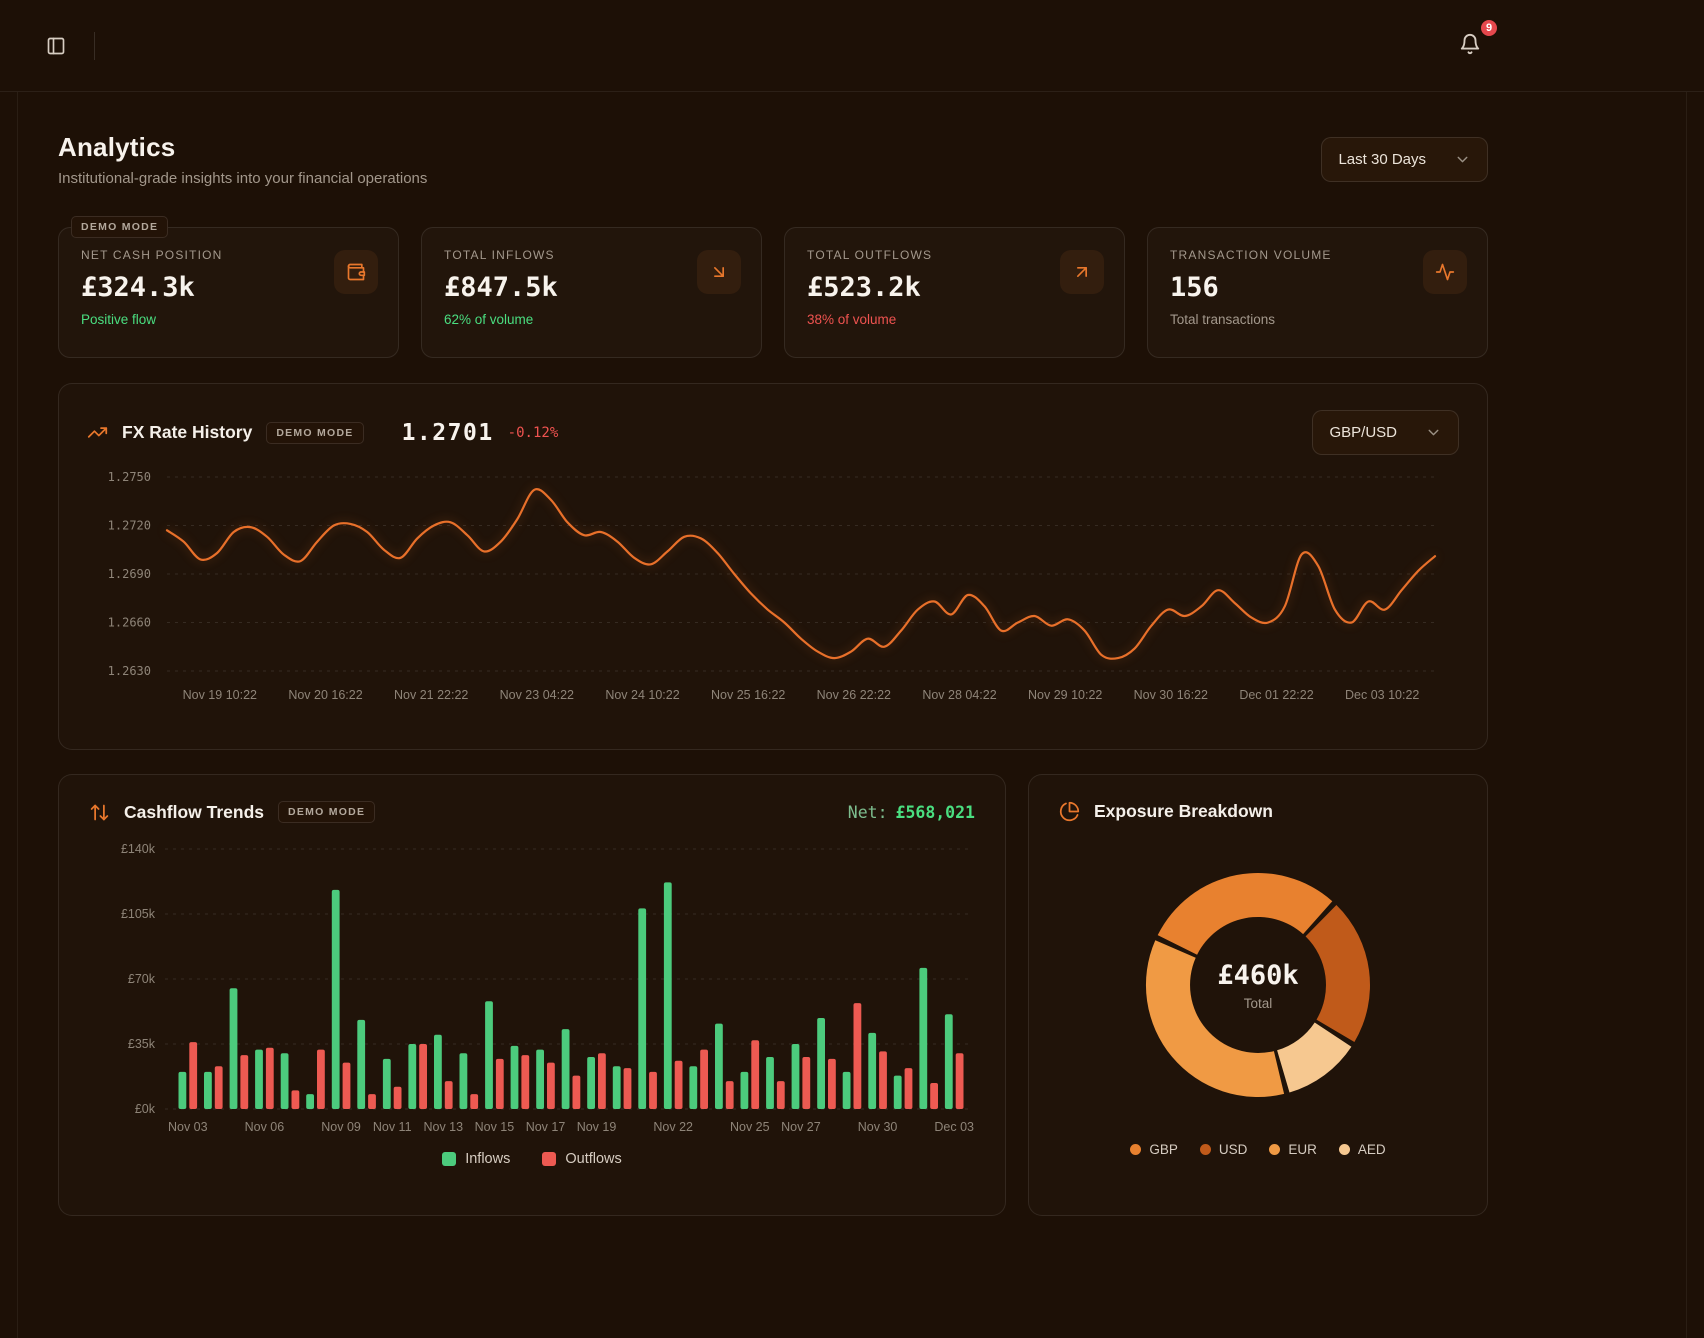 The width and height of the screenshot is (1704, 1338). I want to click on cashflow-legend: Inflows Outflows, so click(532, 1159).